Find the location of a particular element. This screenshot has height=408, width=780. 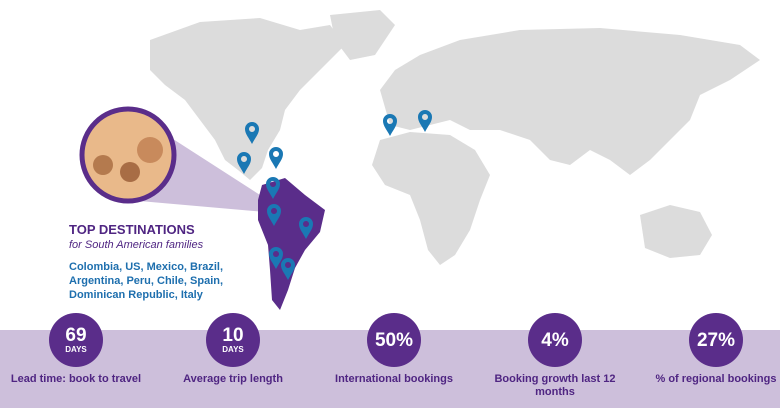

stat-trip-length: 10 DAYS Average trip length is located at coordinates (233, 349).